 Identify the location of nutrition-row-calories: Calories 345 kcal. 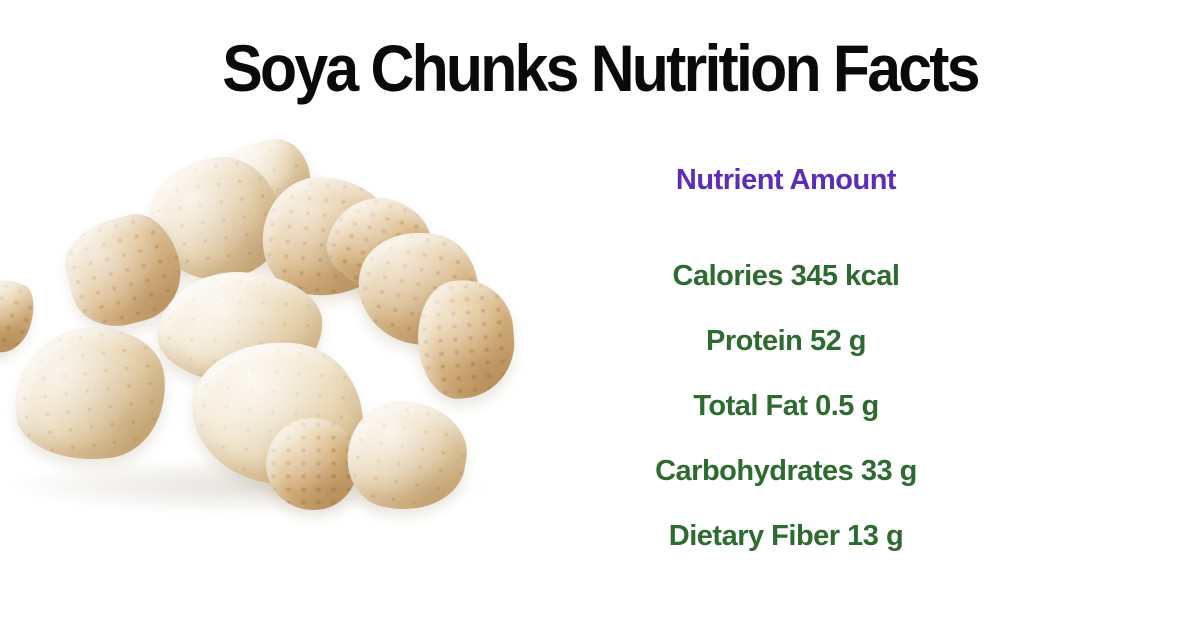
(786, 276).